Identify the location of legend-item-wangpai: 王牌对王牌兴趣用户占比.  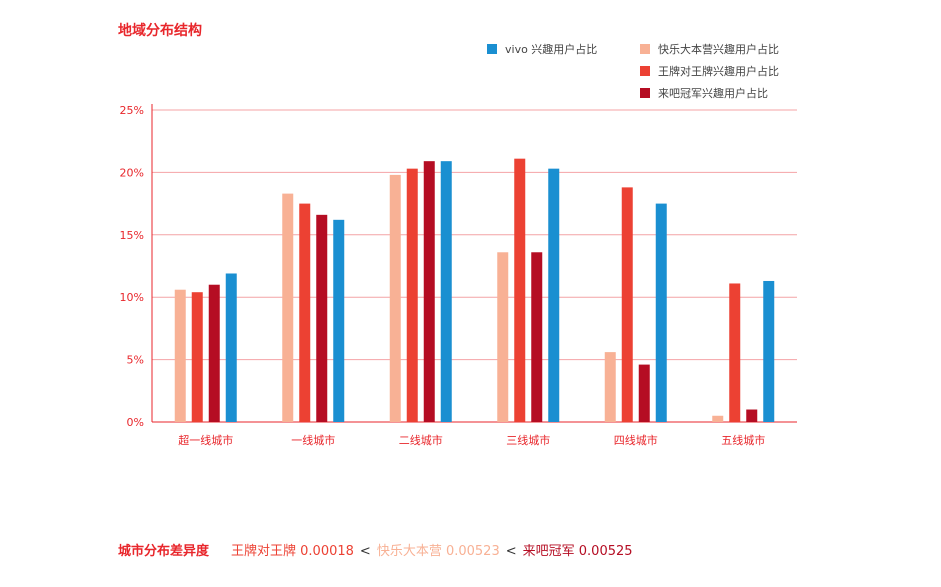
(709, 71).